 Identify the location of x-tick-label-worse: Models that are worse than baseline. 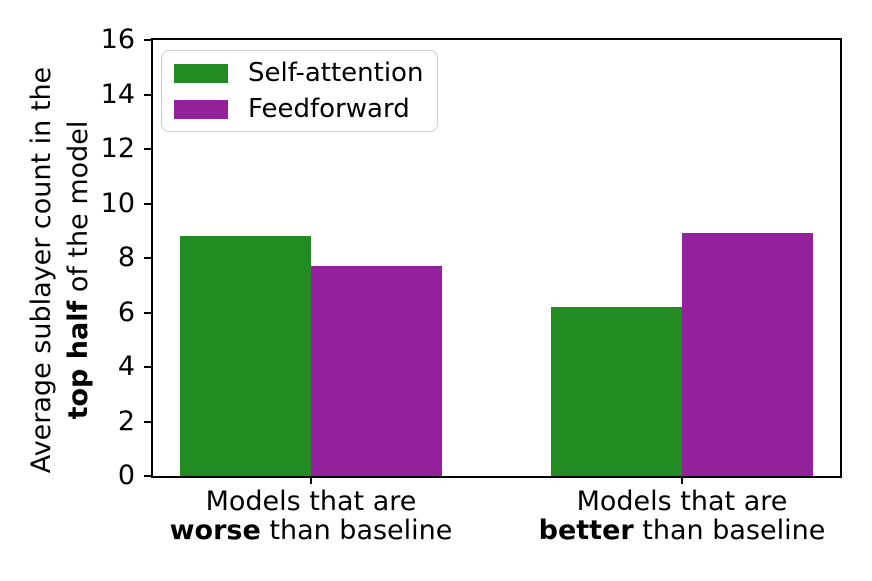
(311, 516).